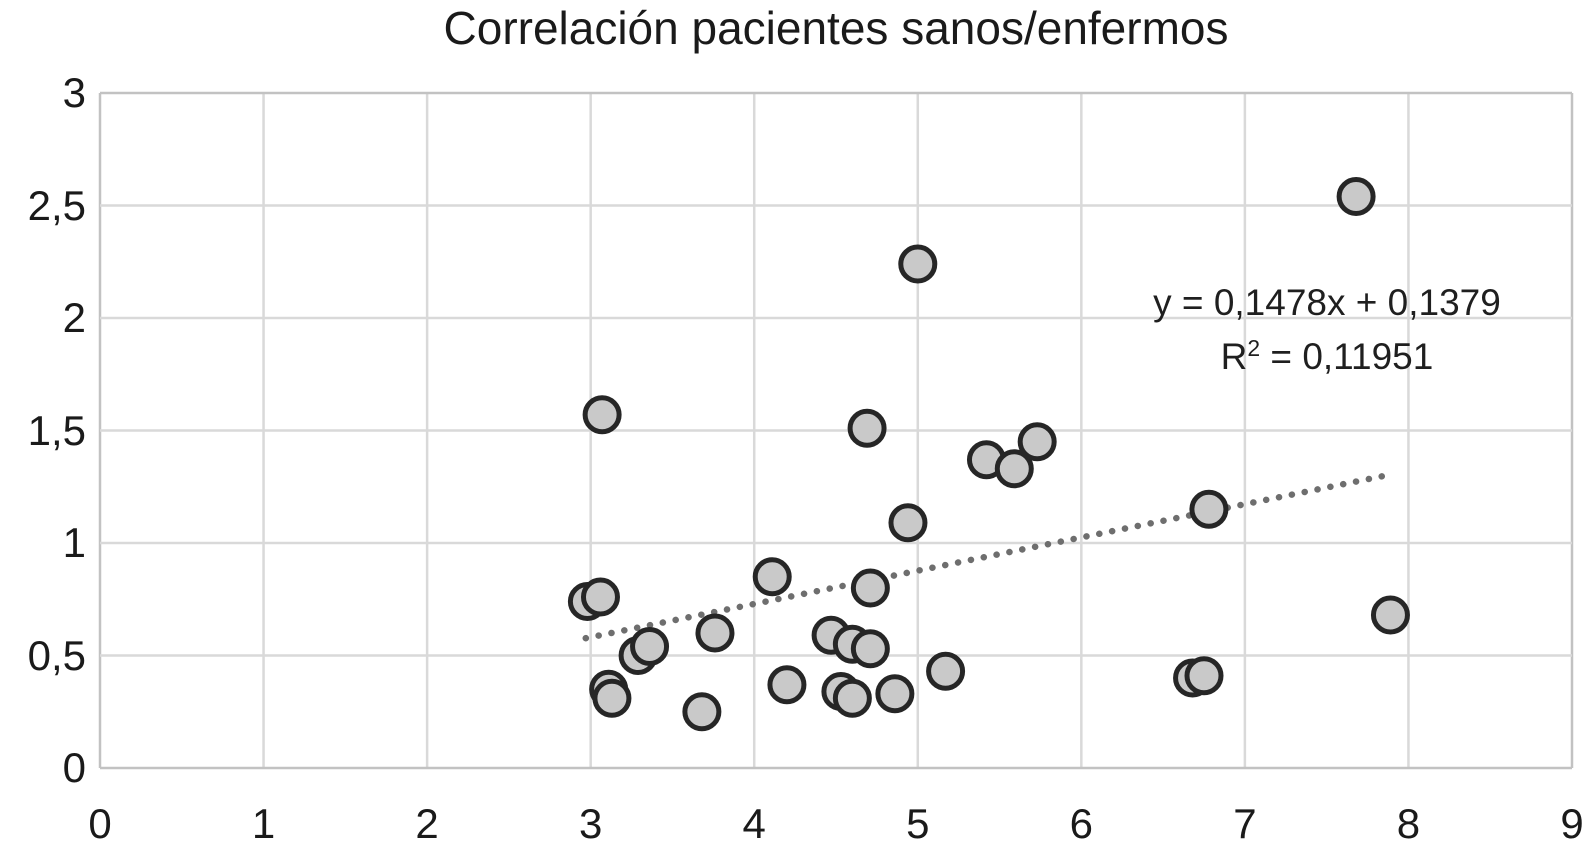 The height and width of the screenshot is (855, 1586). Describe the element at coordinates (427, 823) in the screenshot. I see `x-tick-label: 2` at that location.